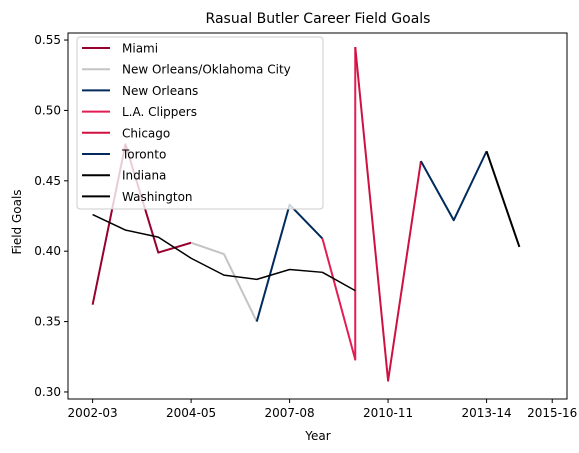 The height and width of the screenshot is (453, 579). What do you see at coordinates (318, 19) in the screenshot?
I see `chart-title: Rasual Butler Career Field Goals` at bounding box center [318, 19].